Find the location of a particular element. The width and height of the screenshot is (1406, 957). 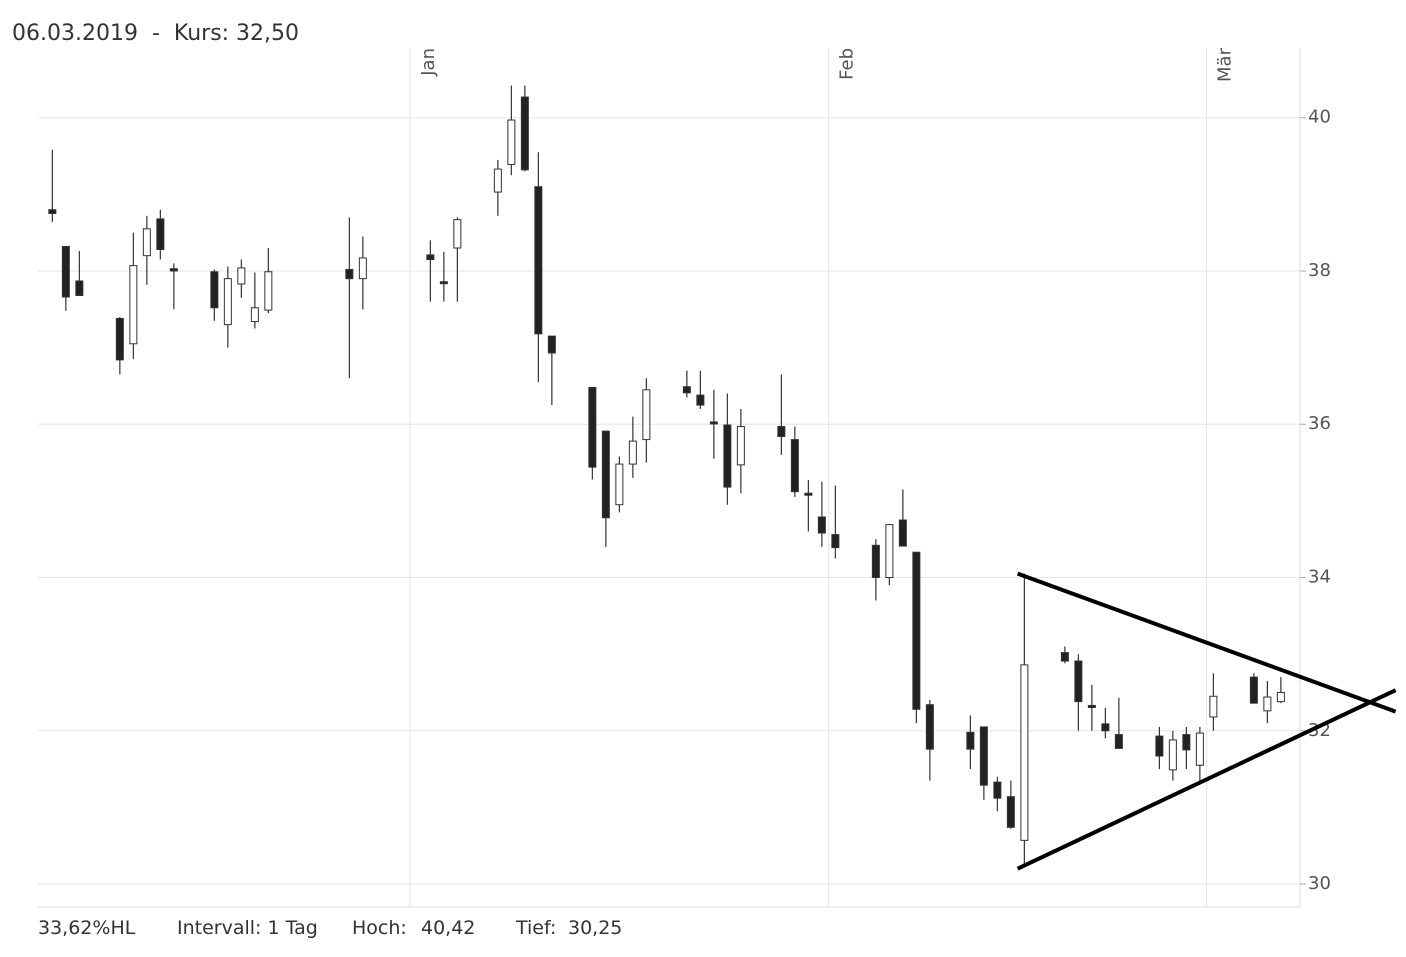

x-tick-label: Mär is located at coordinates (1225, 64).